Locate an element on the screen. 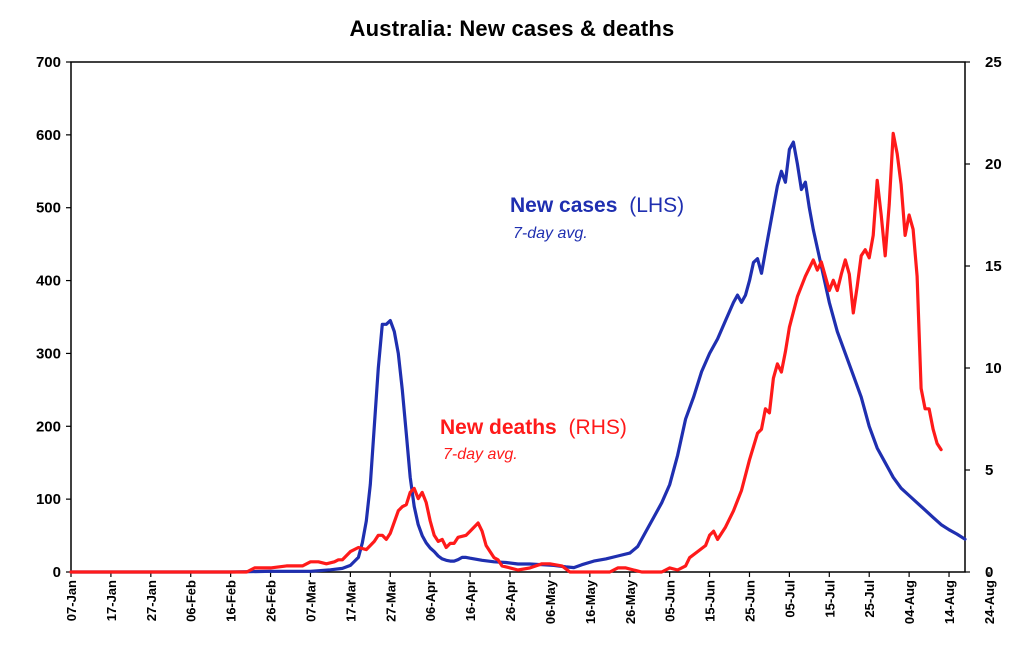 The image size is (1024, 661). x-tick-label: 05-Jul is located at coordinates (789, 599).